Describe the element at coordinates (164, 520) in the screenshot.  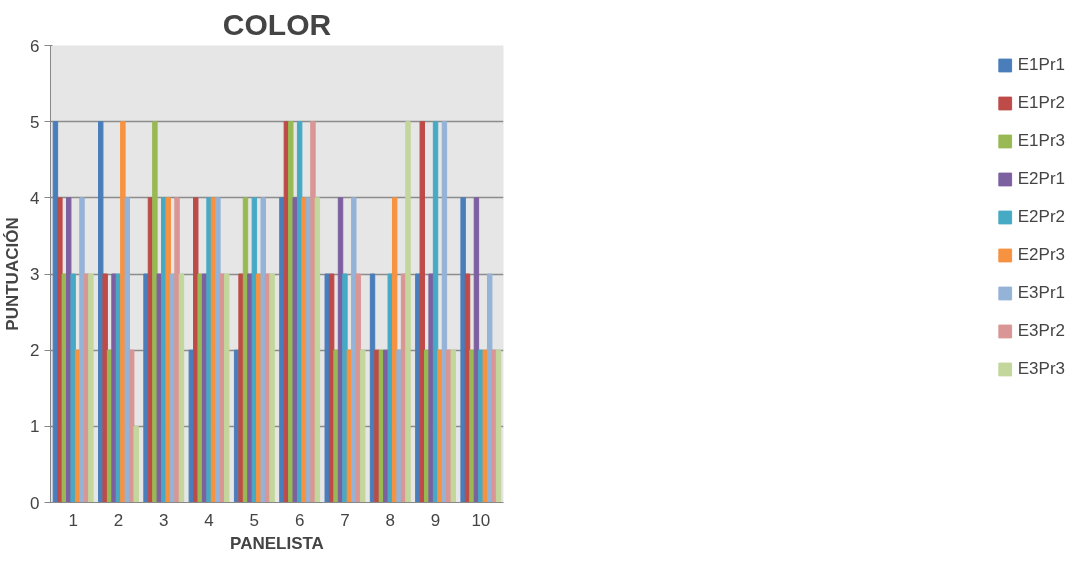
I see `x-tick-label: 3` at that location.